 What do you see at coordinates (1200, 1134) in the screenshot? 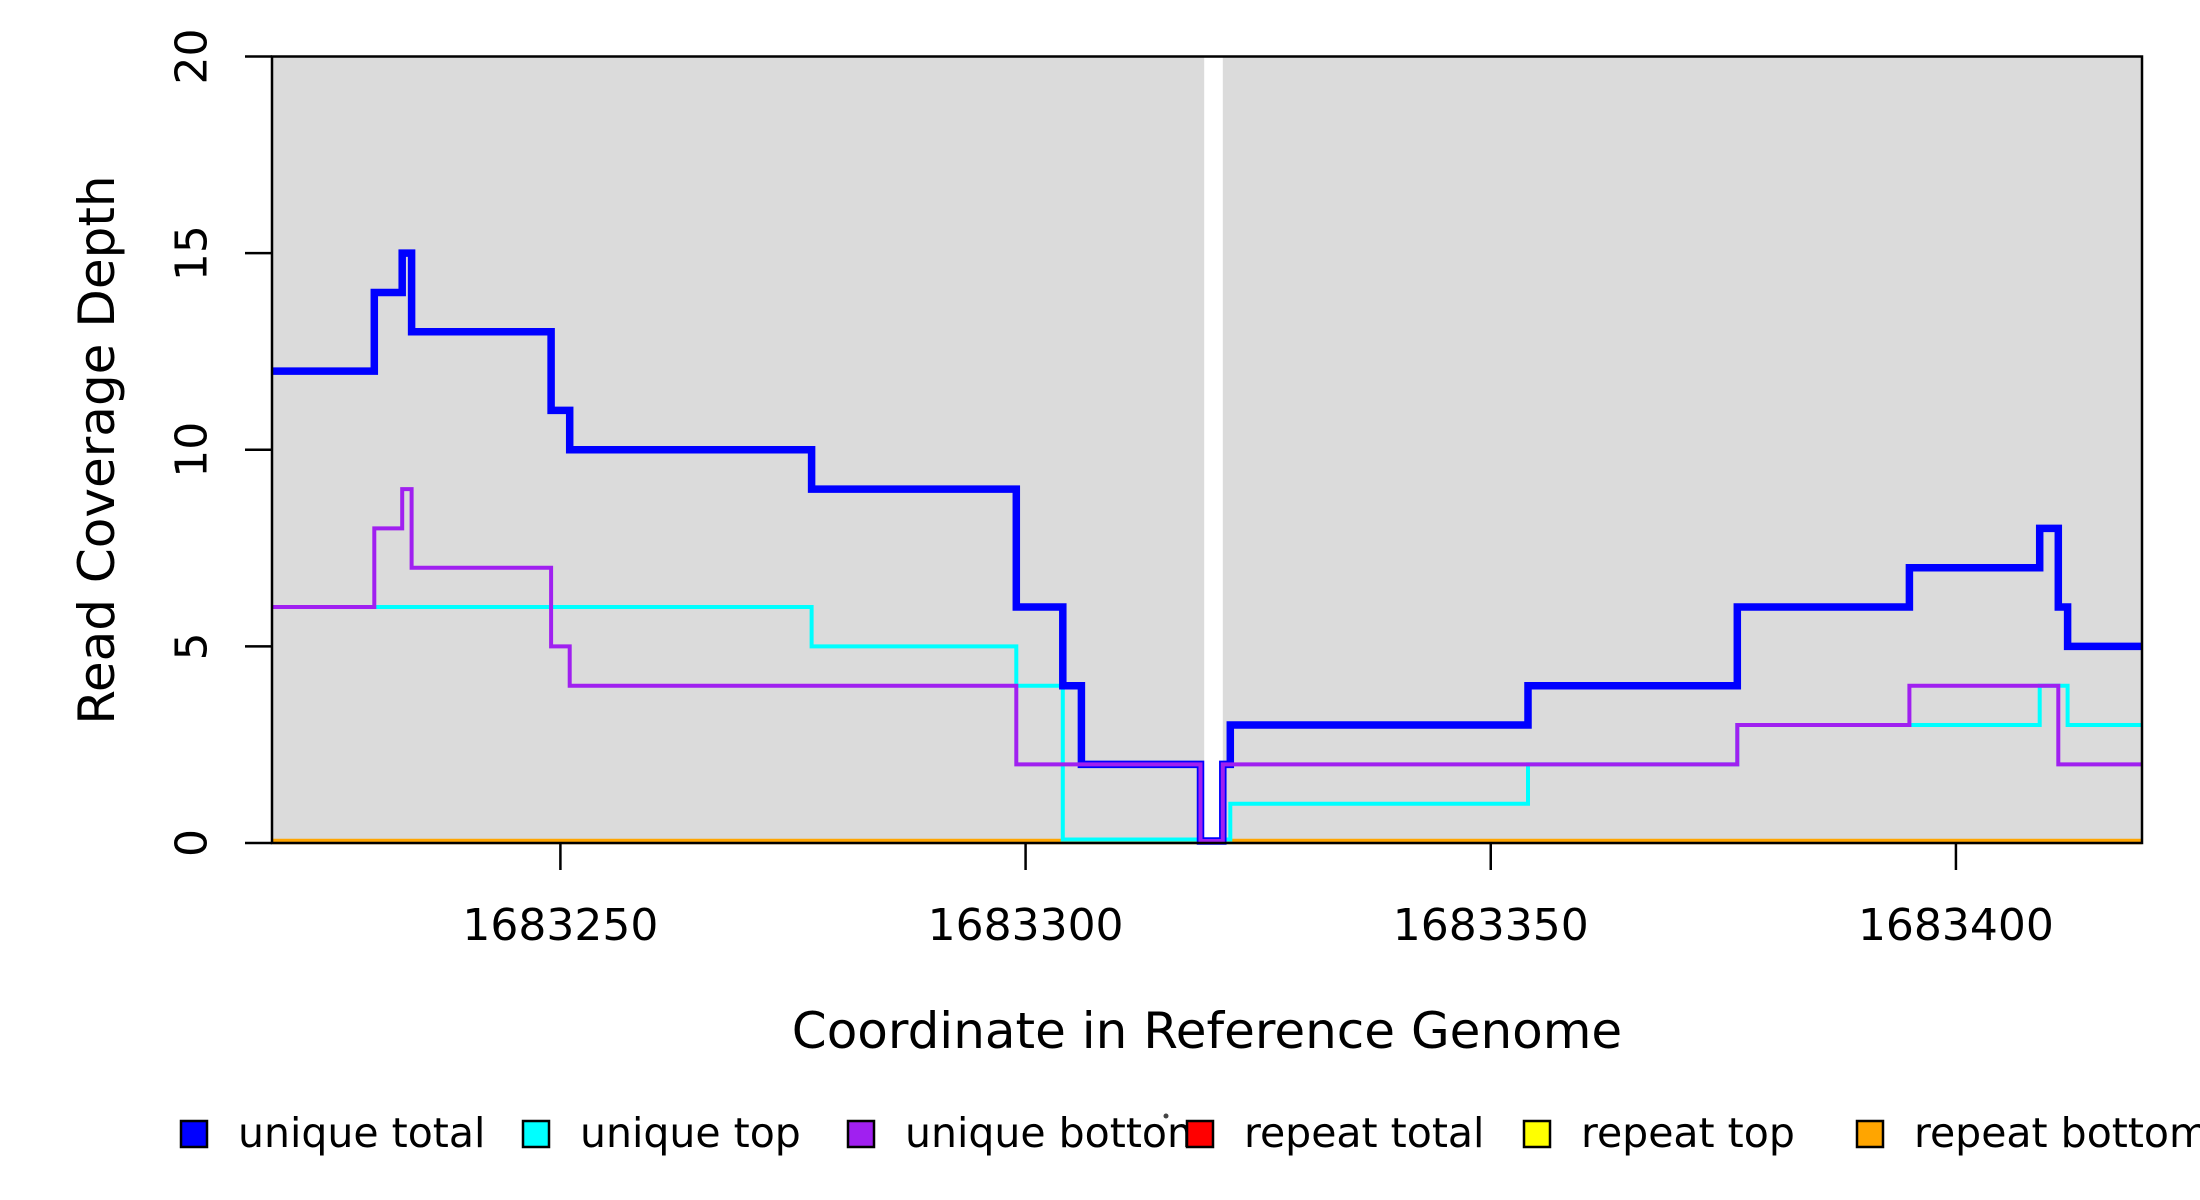
I see `legend-swatch-repeat-total` at bounding box center [1200, 1134].